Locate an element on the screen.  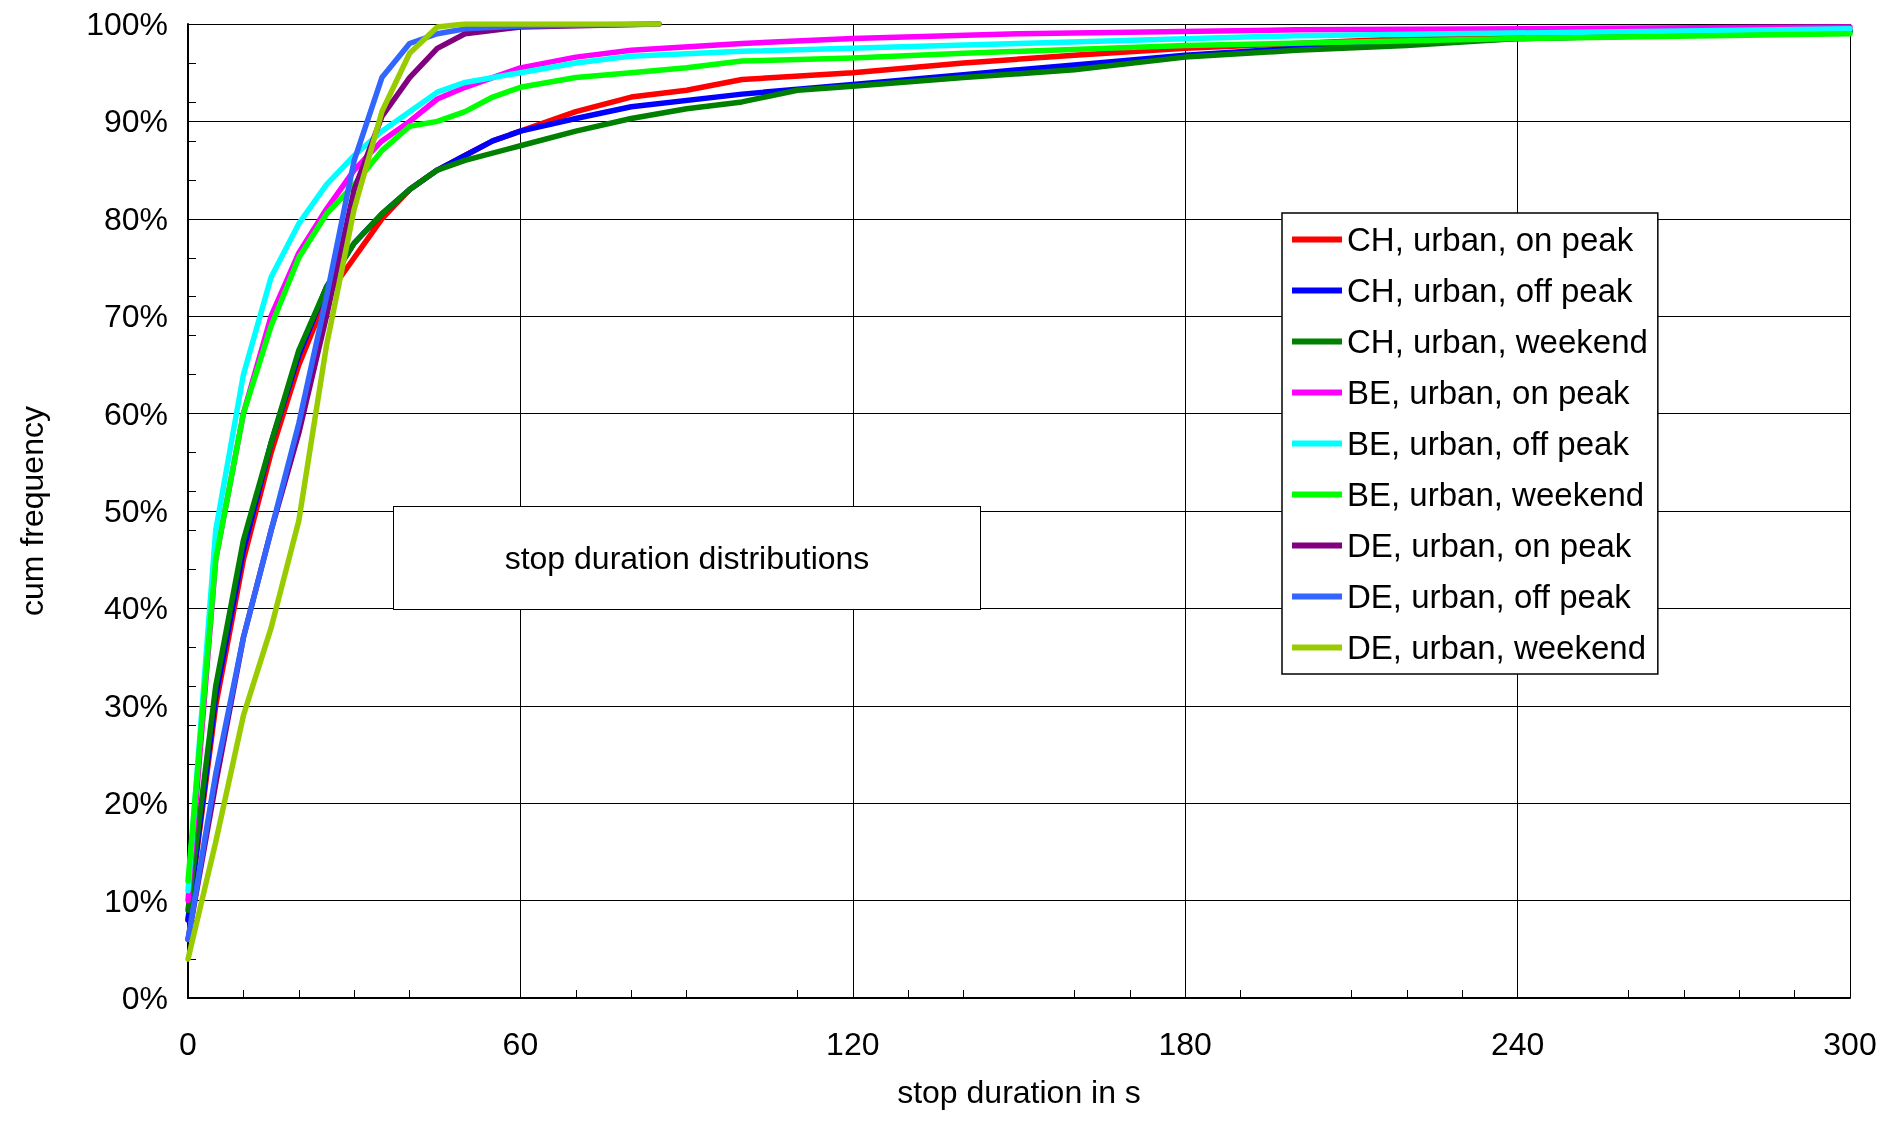
y-tick-label: 90% is located at coordinates (135, 121).